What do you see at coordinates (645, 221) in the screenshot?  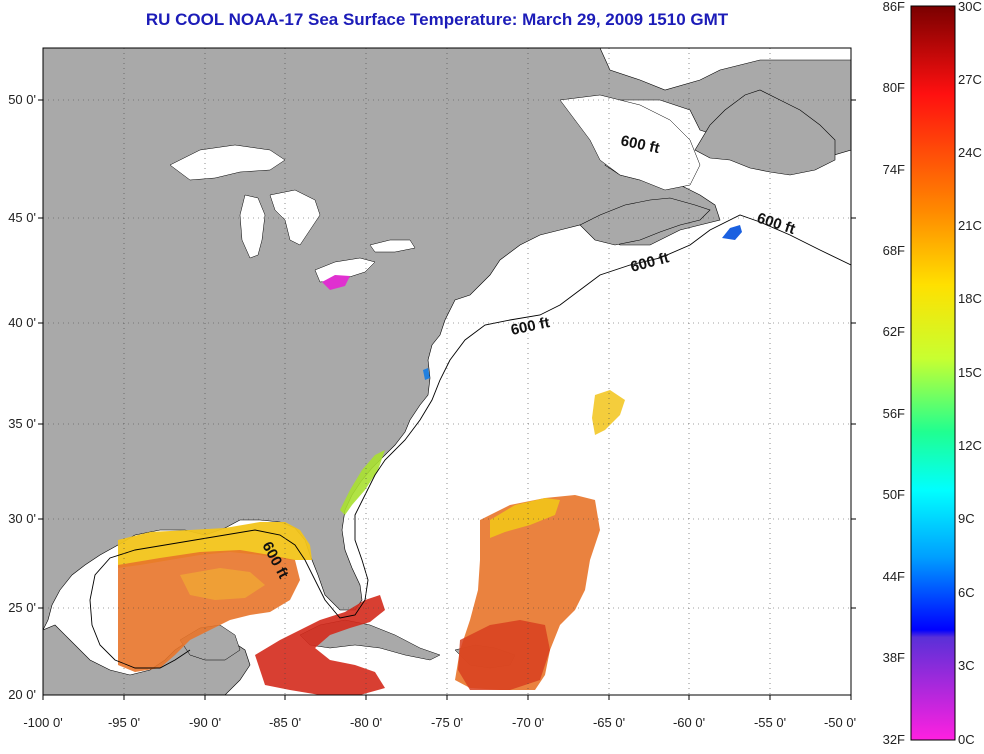 I see `land-nova-scotia` at bounding box center [645, 221].